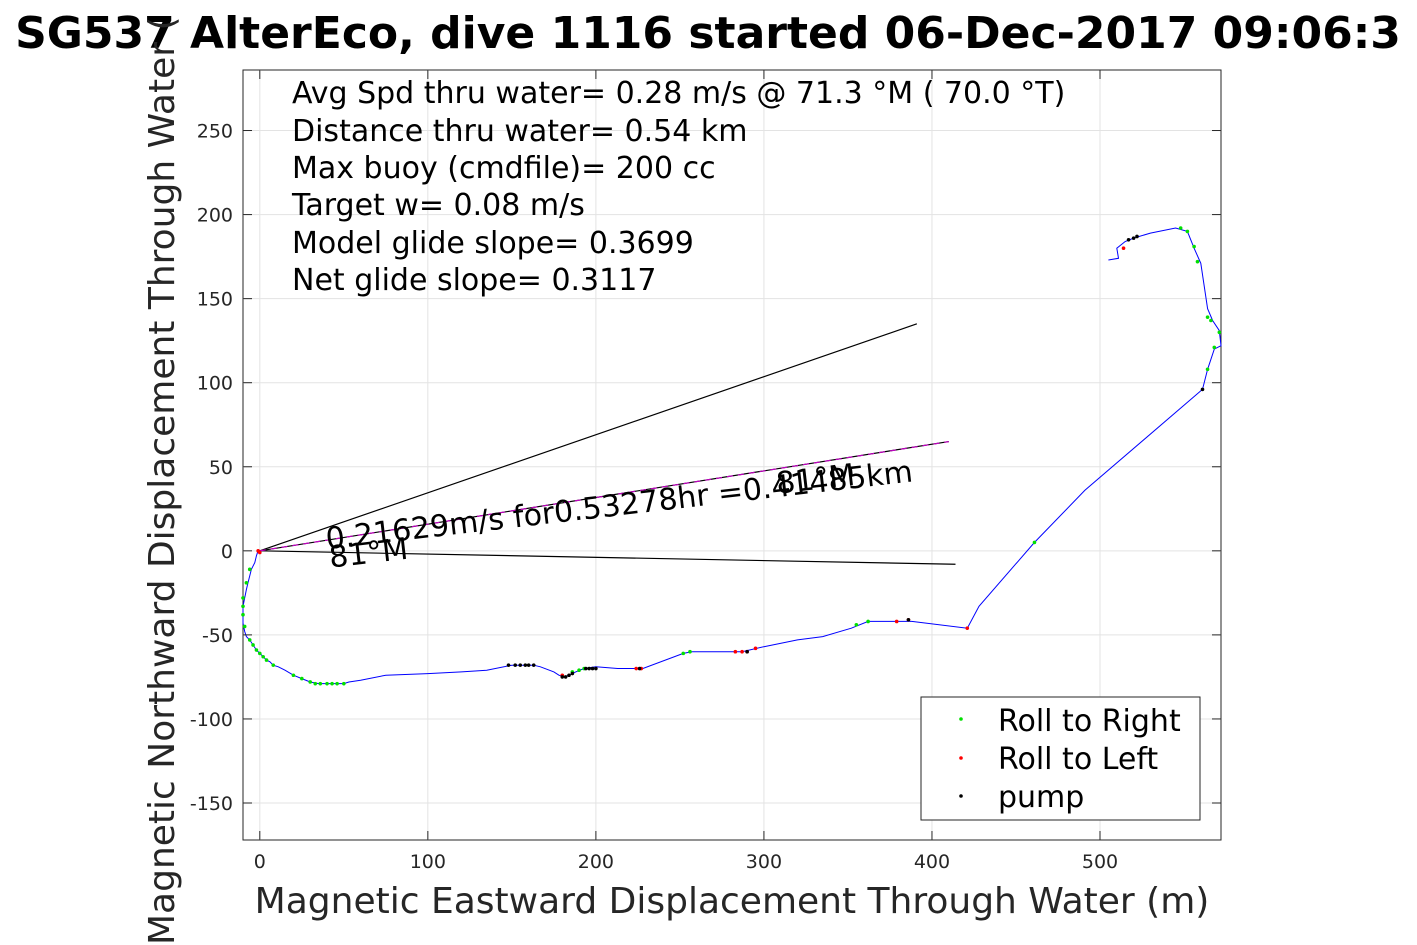 Image resolution: width=1417 pixels, height=945 pixels. What do you see at coordinates (260, 862) in the screenshot?
I see `x-tick-label: 0` at bounding box center [260, 862].